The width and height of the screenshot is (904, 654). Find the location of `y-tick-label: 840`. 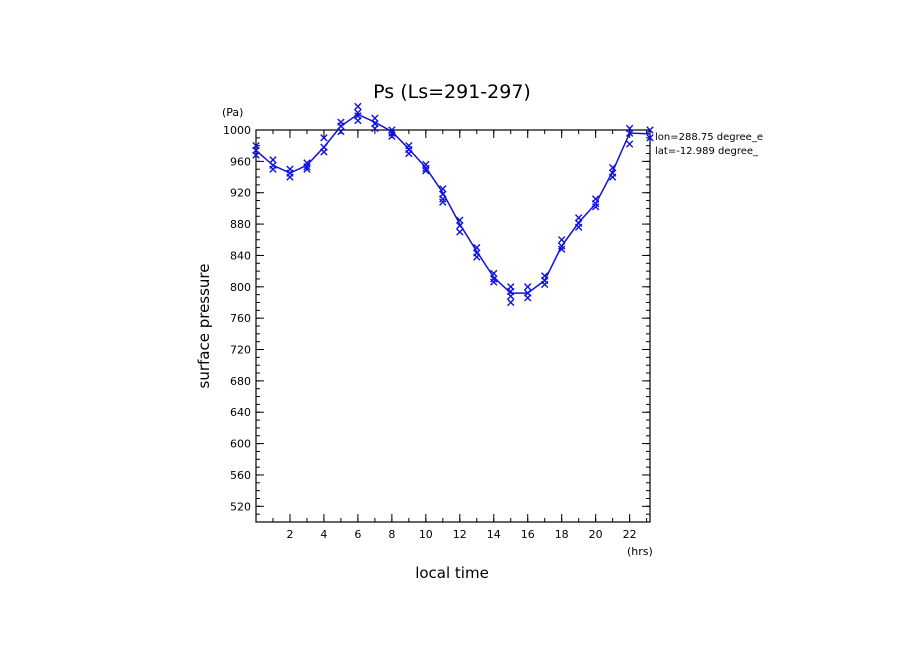

y-tick-label: 840 is located at coordinates (240, 255).